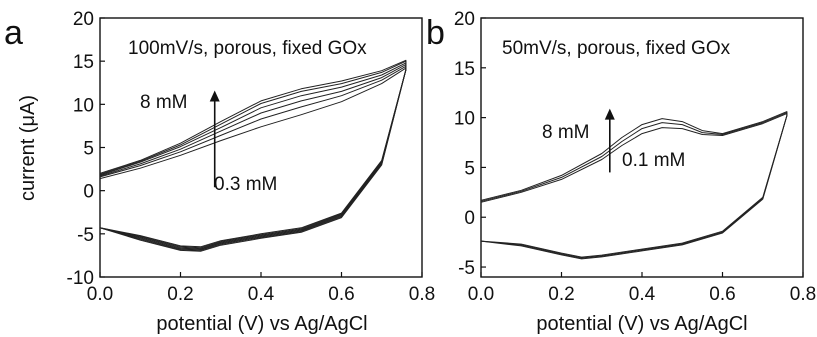 The height and width of the screenshot is (337, 817). What do you see at coordinates (341, 294) in the screenshot?
I see `panel-a-xtick-label: 0.6` at bounding box center [341, 294].